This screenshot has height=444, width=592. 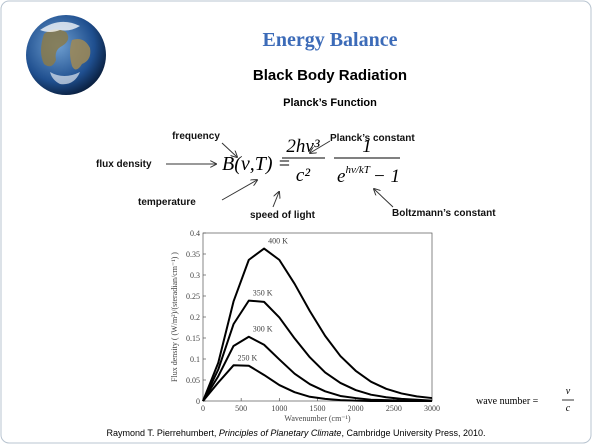 What do you see at coordinates (195, 275) in the screenshot?
I see `y-tick-label: 0.3` at bounding box center [195, 275].